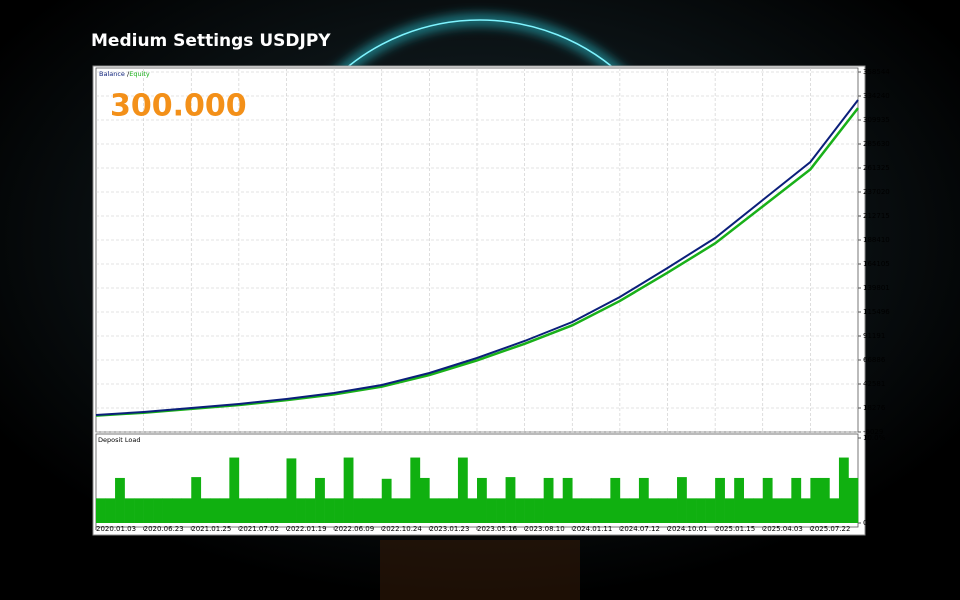  What do you see at coordinates (307, 529) in the screenshot?
I see `x-tick-label: 2022.01.19` at bounding box center [307, 529].